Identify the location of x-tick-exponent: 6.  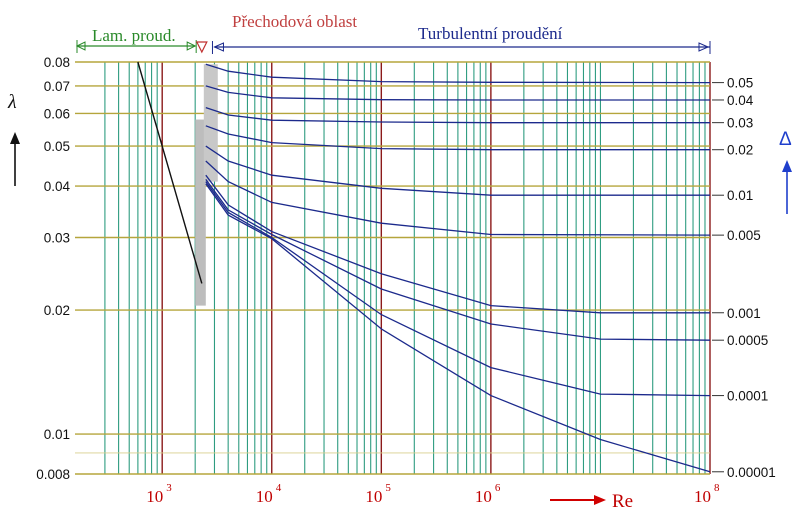
(498, 488).